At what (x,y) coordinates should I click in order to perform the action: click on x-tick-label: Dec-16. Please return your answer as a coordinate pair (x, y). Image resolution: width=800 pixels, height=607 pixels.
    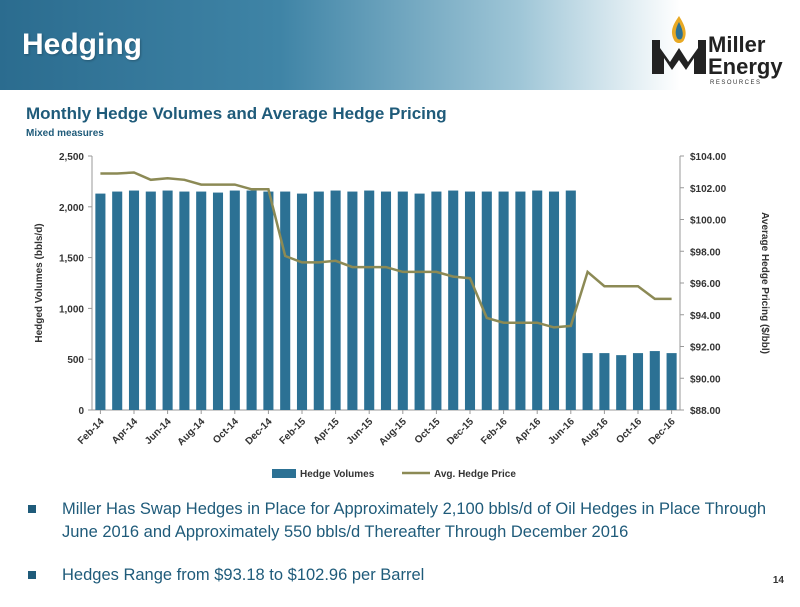
    Looking at the image, I should click on (662, 431).